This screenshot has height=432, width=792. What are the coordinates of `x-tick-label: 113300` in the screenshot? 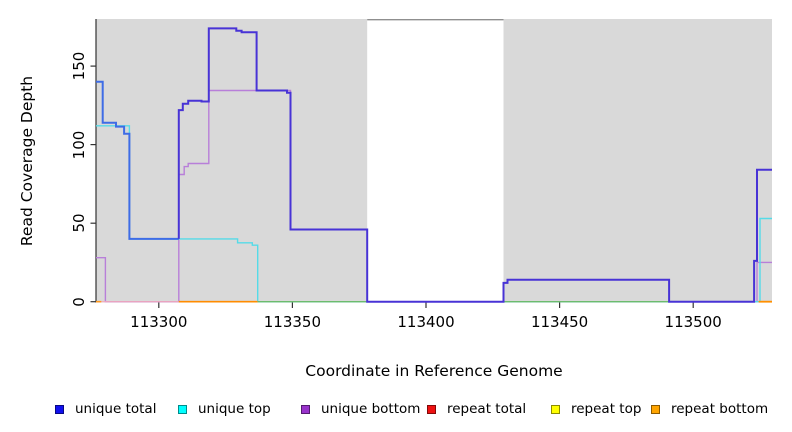 It's located at (159, 322).